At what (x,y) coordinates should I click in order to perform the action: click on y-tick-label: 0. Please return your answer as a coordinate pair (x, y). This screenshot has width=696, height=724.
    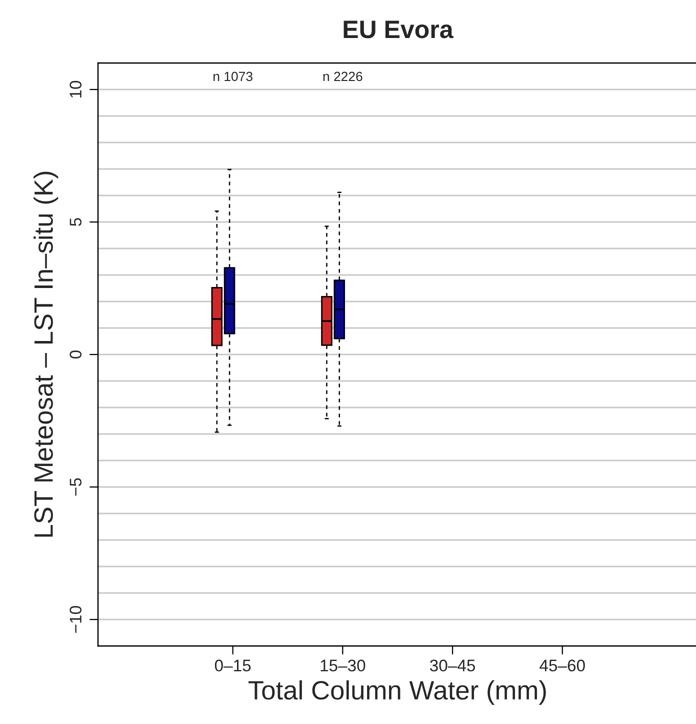
    Looking at the image, I should click on (76, 354).